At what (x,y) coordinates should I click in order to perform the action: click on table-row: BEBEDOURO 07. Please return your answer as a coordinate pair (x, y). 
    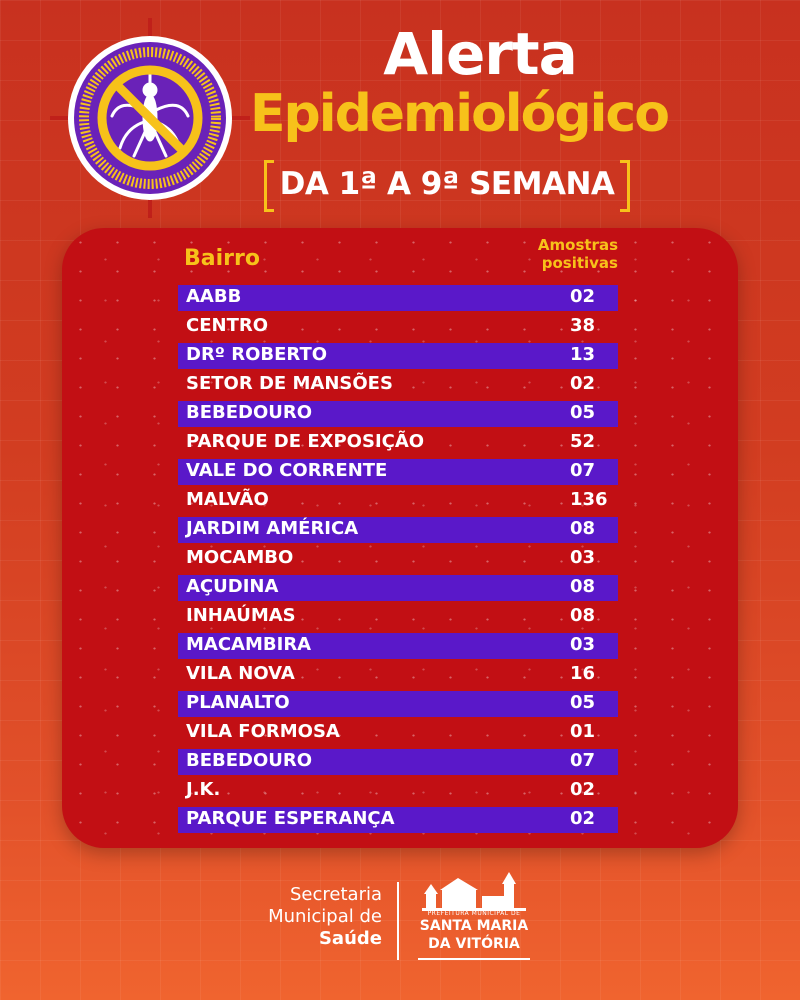
    Looking at the image, I should click on (398, 762).